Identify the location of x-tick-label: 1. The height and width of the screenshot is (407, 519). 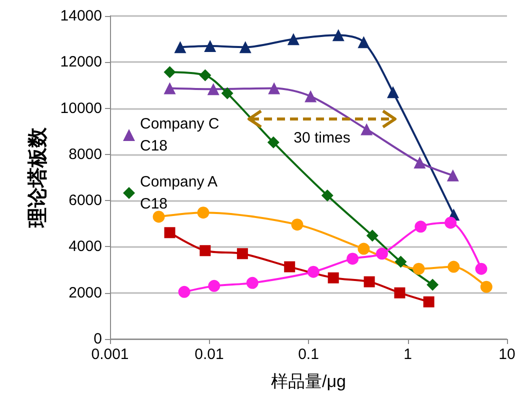
(408, 354).